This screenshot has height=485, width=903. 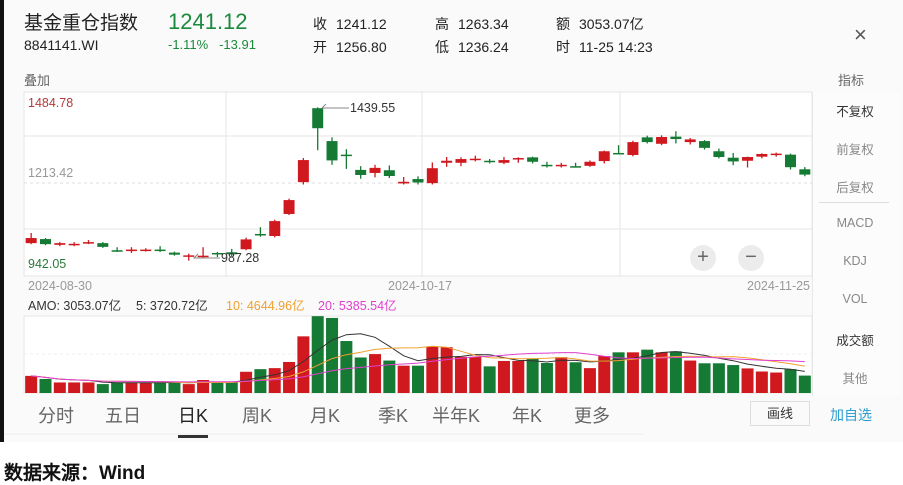 What do you see at coordinates (592, 416) in the screenshot?
I see `tab-more: 更多` at bounding box center [592, 416].